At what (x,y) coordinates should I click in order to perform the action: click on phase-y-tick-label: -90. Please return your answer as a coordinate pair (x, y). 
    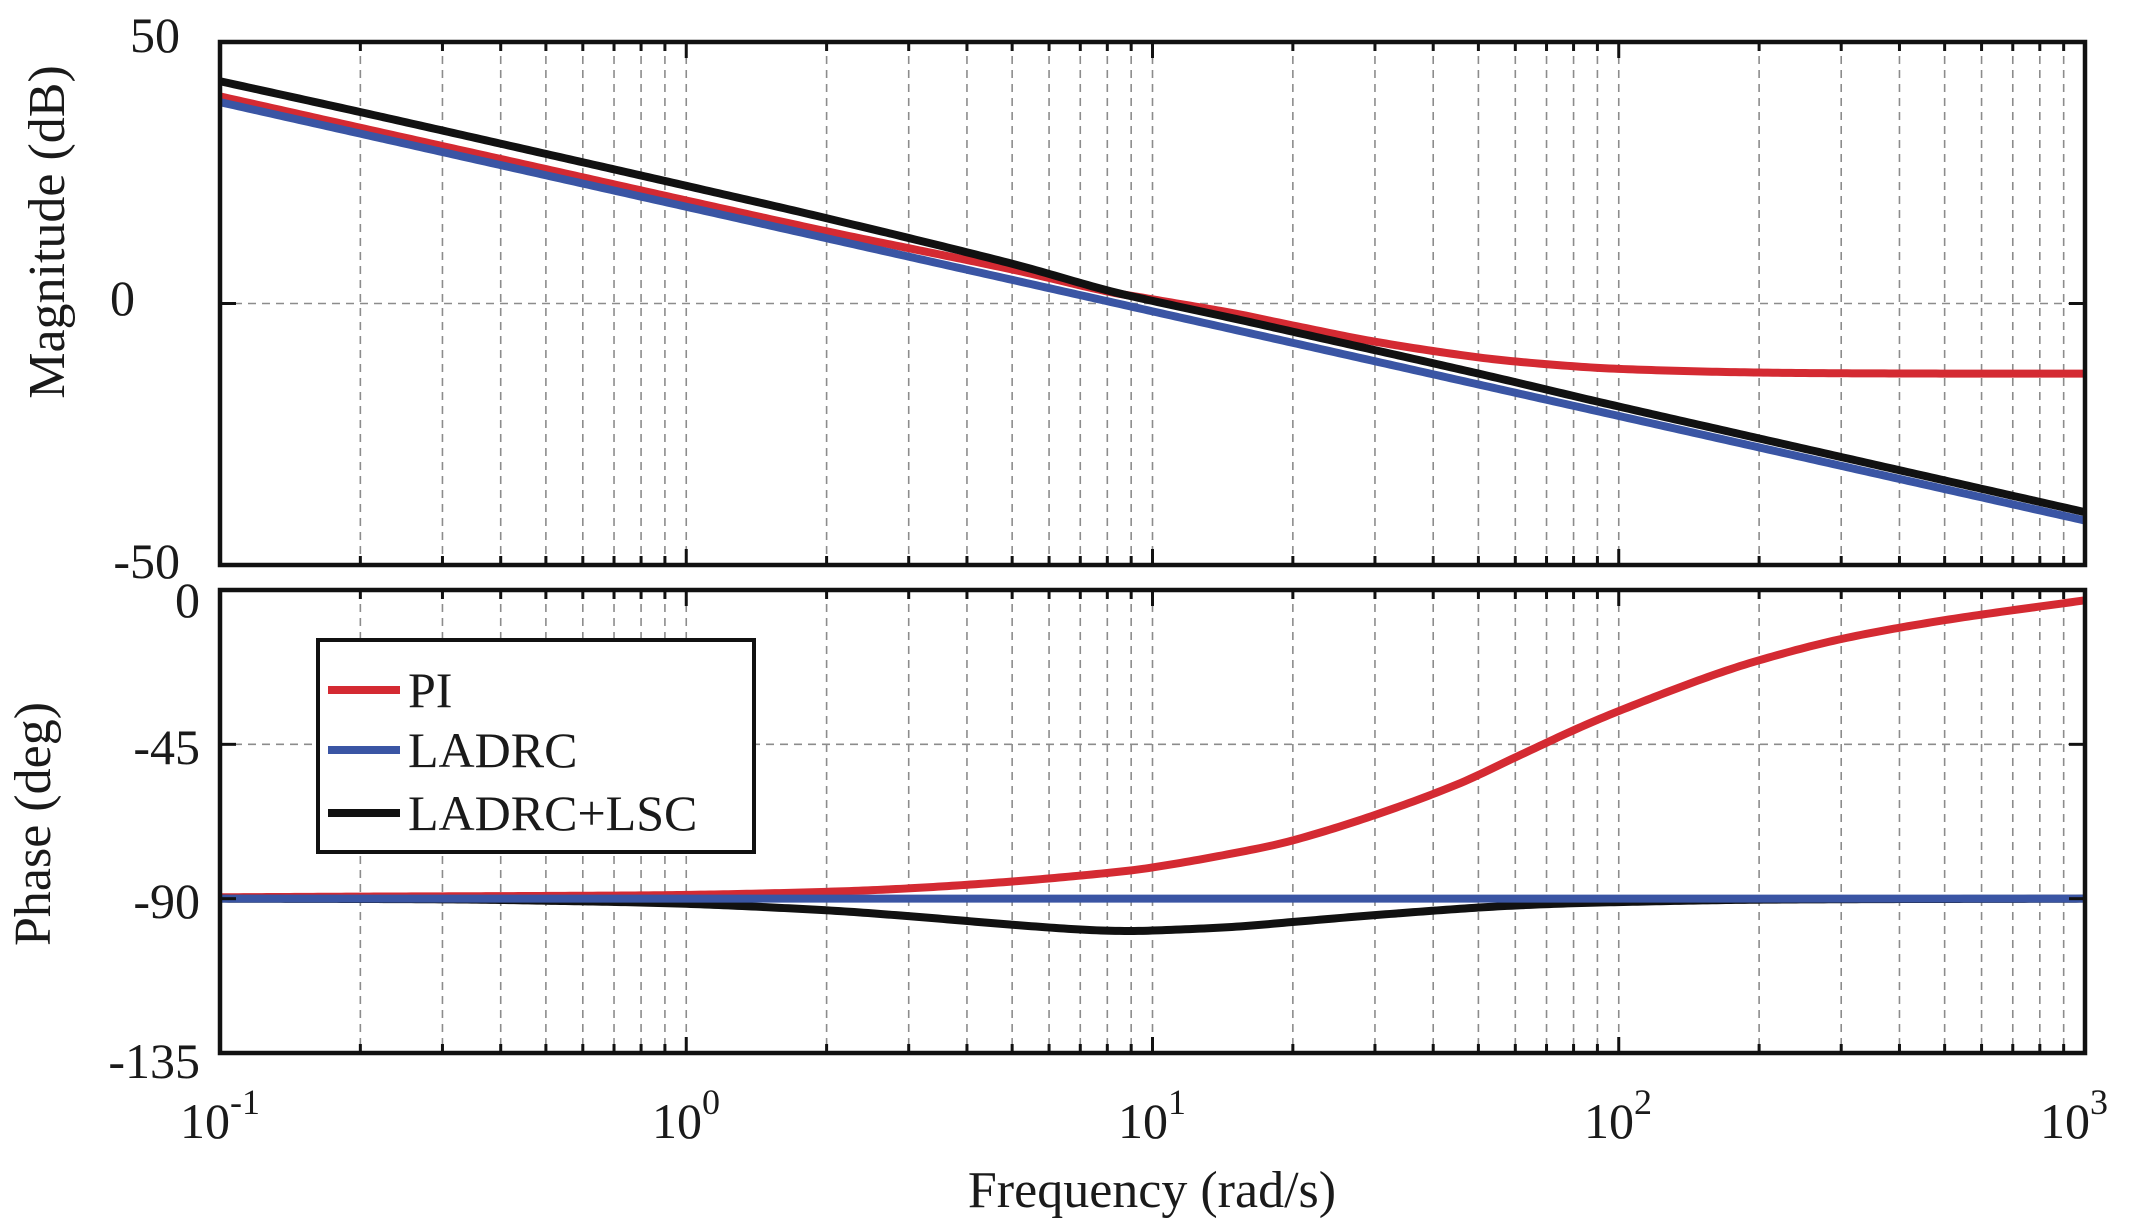
    Looking at the image, I should click on (166, 901).